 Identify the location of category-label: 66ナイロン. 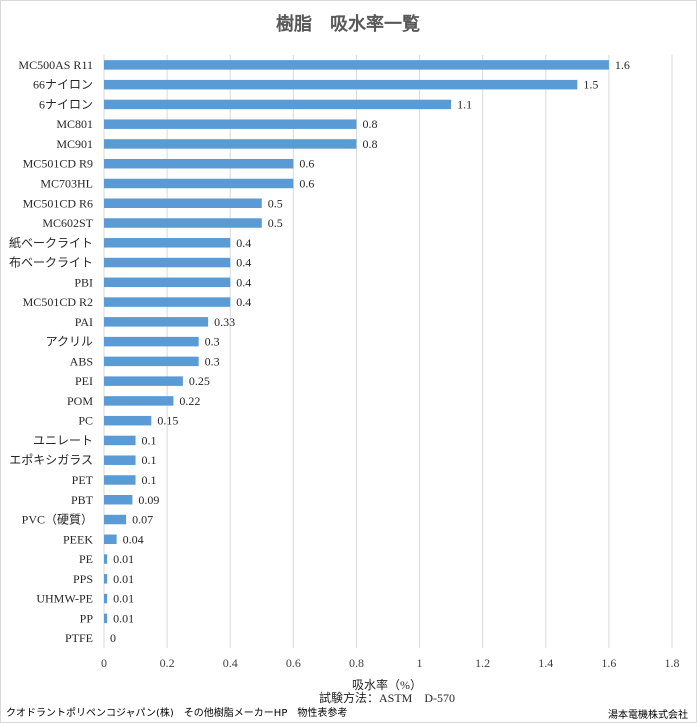
(63, 85).